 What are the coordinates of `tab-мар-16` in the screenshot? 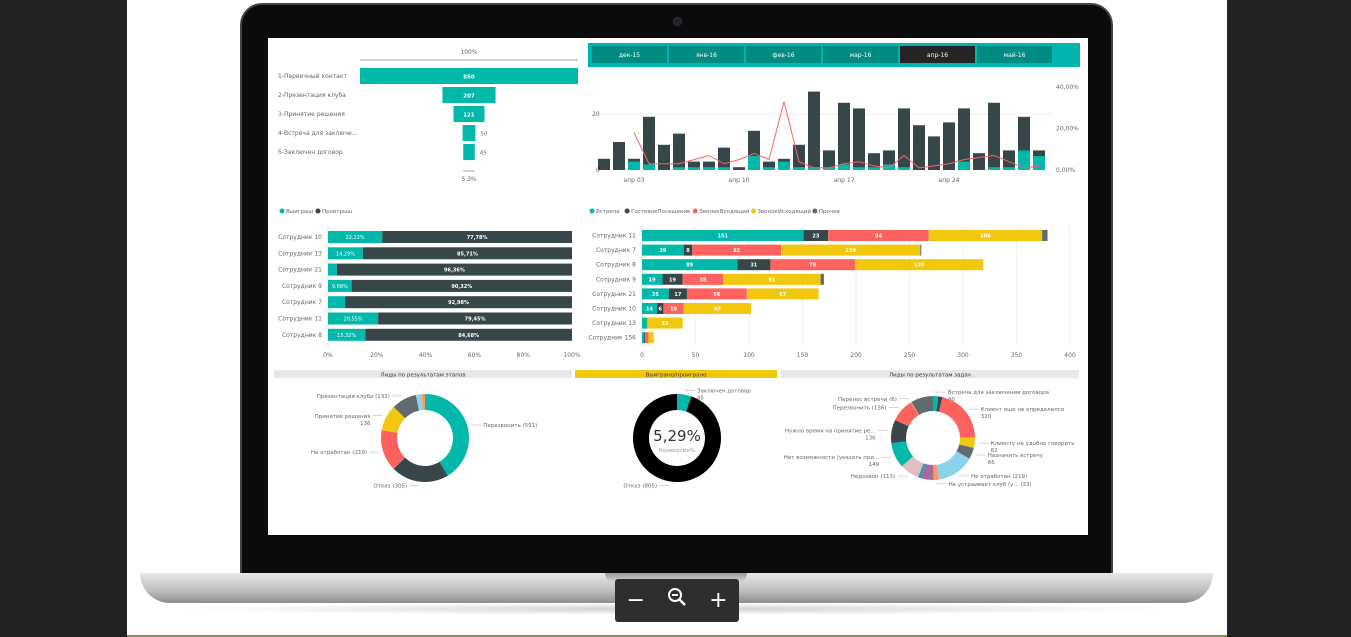 It's located at (860, 54).